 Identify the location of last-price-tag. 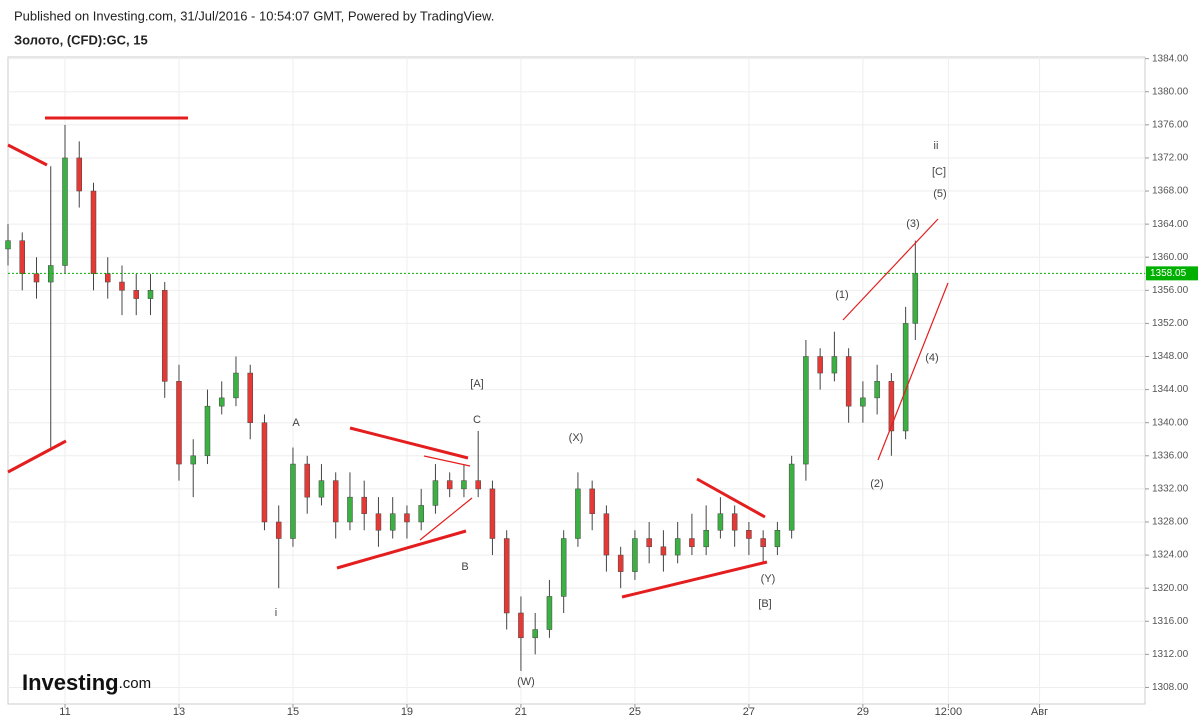
(1172, 273).